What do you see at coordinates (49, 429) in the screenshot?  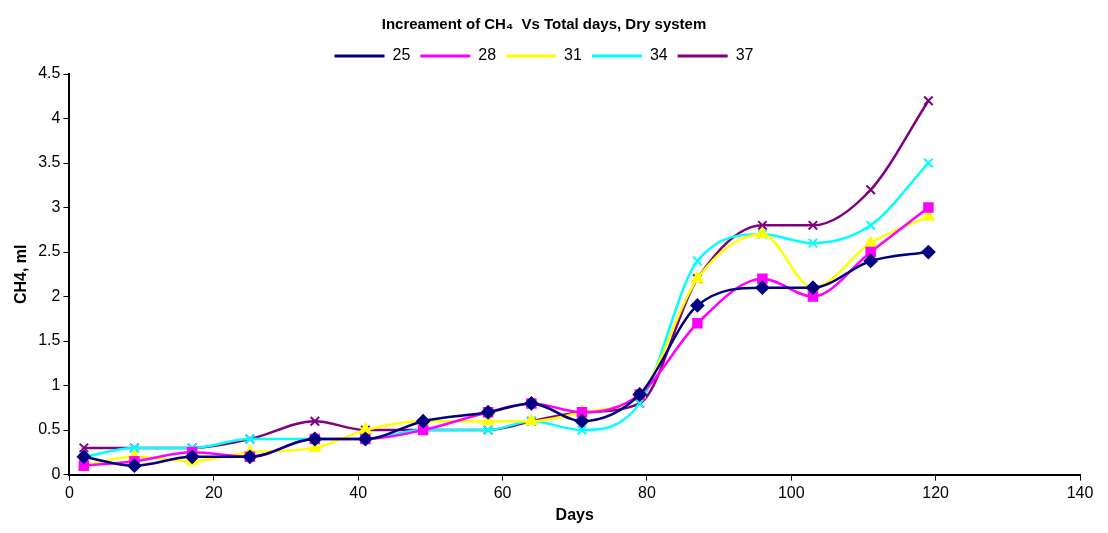 I see `y-tick-label: 0.5` at bounding box center [49, 429].